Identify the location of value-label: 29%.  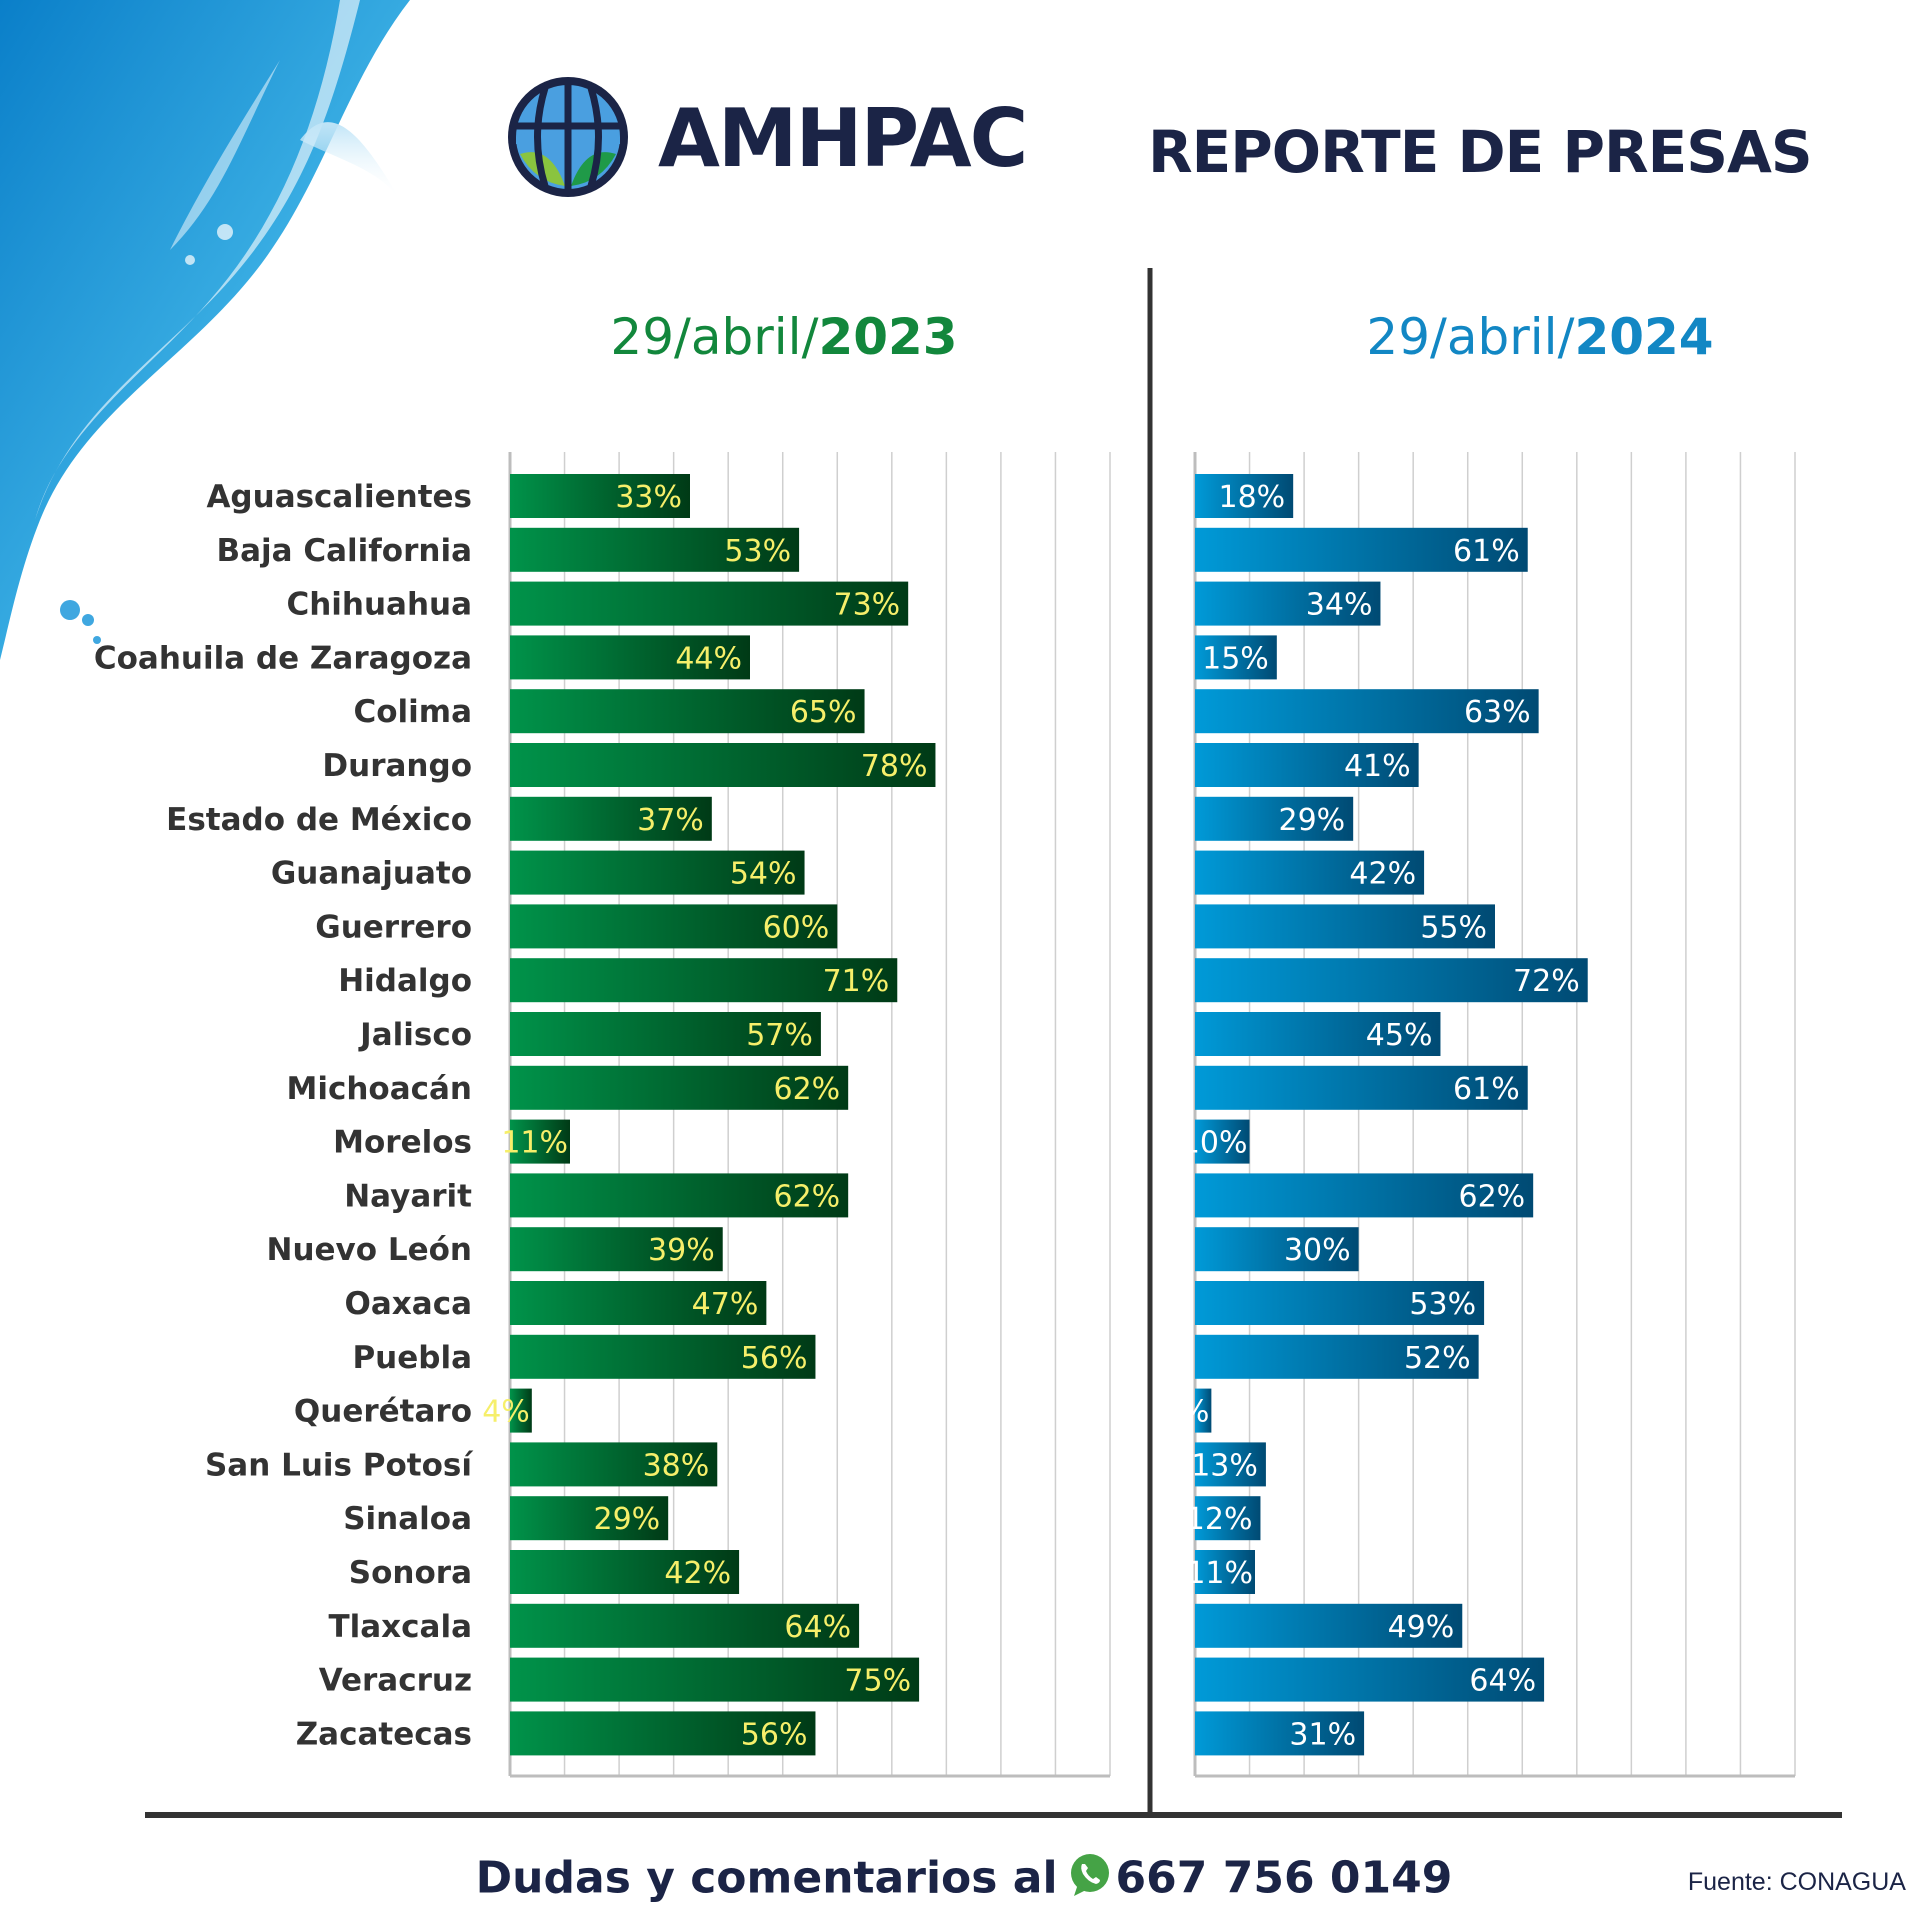
(626, 1519).